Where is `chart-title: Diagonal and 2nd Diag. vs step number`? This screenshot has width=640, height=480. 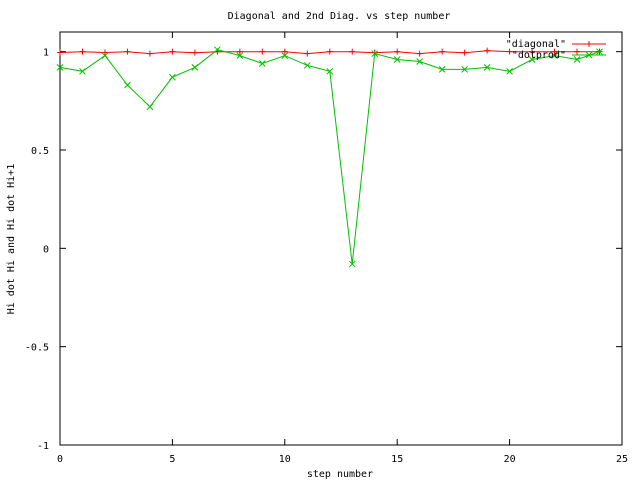 chart-title: Diagonal and 2nd Diag. vs step number is located at coordinates (339, 16).